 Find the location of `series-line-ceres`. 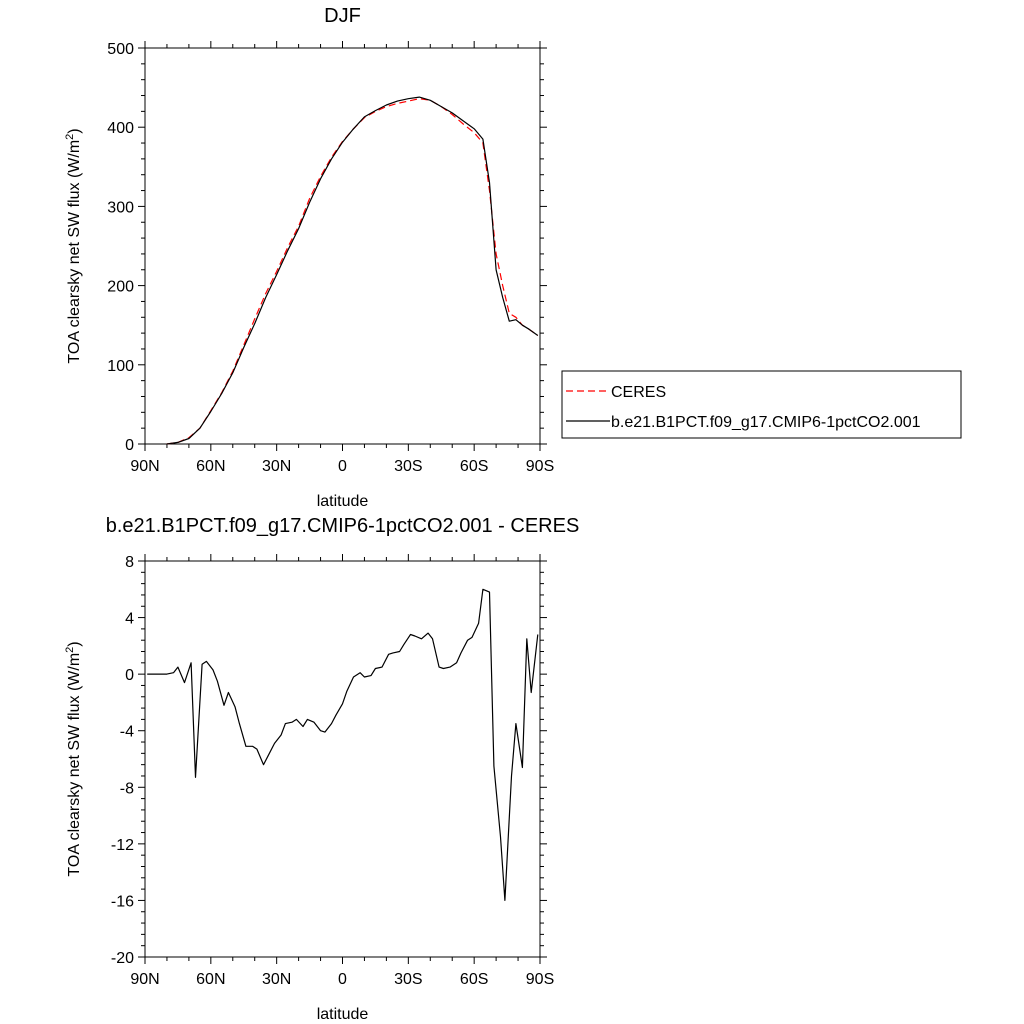

series-line-ceres is located at coordinates (352, 271).